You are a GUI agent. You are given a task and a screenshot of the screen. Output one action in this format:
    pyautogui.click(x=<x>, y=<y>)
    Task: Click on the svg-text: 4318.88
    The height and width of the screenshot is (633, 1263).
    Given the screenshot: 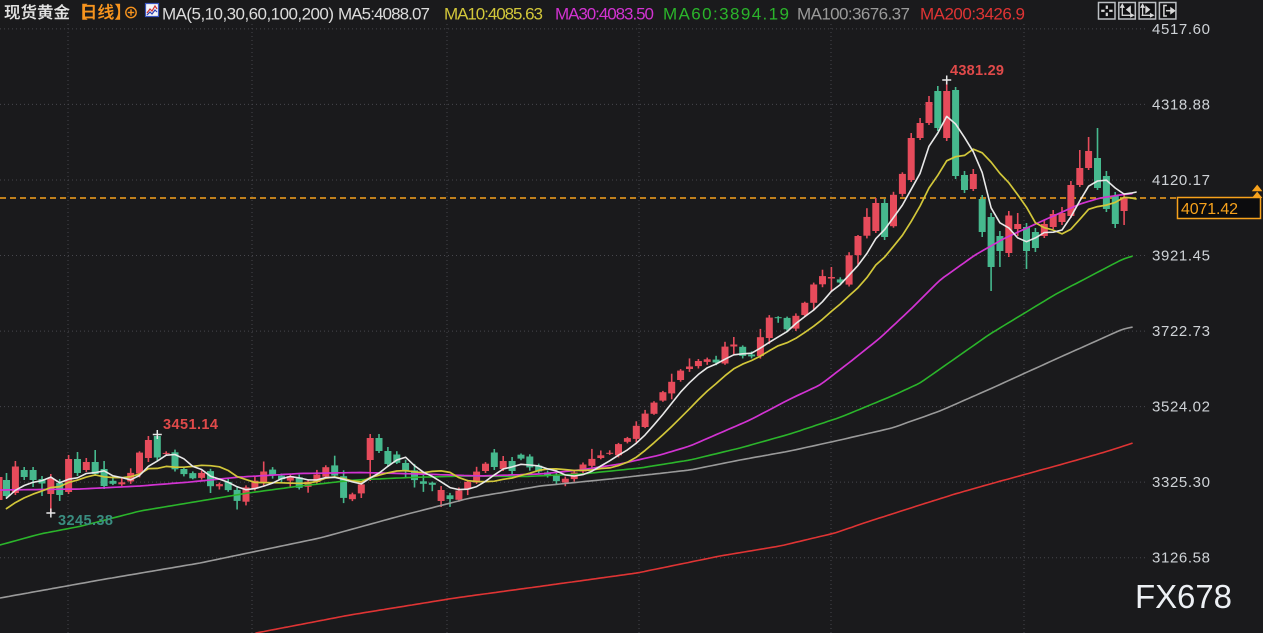 What is the action you would take?
    pyautogui.click(x=1181, y=104)
    